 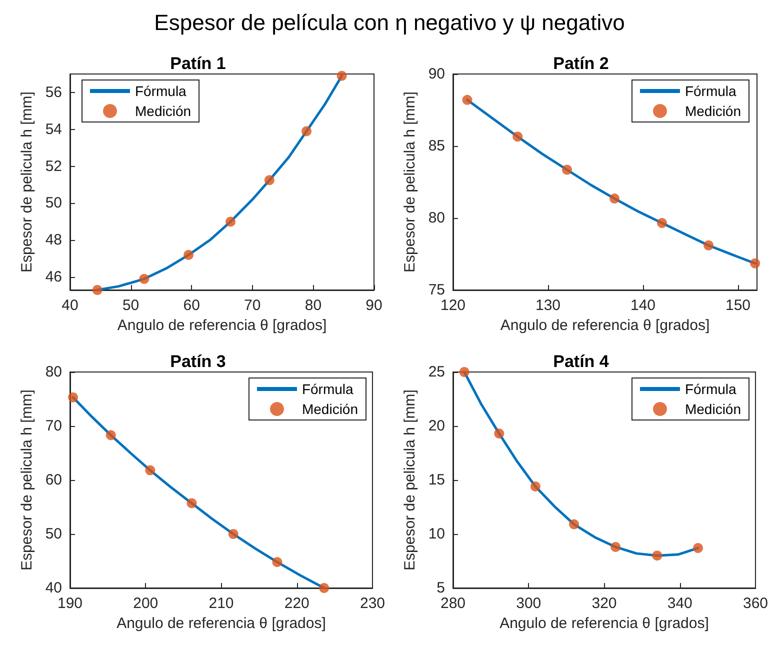 What do you see at coordinates (755, 603) in the screenshot?
I see `x-tick-label: 360` at bounding box center [755, 603].